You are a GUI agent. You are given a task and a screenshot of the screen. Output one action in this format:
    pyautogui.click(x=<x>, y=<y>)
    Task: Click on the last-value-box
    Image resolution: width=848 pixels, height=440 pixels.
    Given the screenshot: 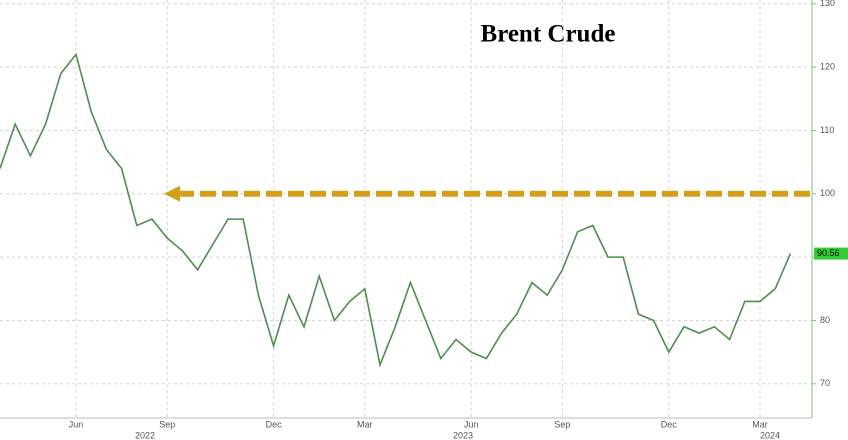 What is the action you would take?
    pyautogui.click(x=831, y=253)
    